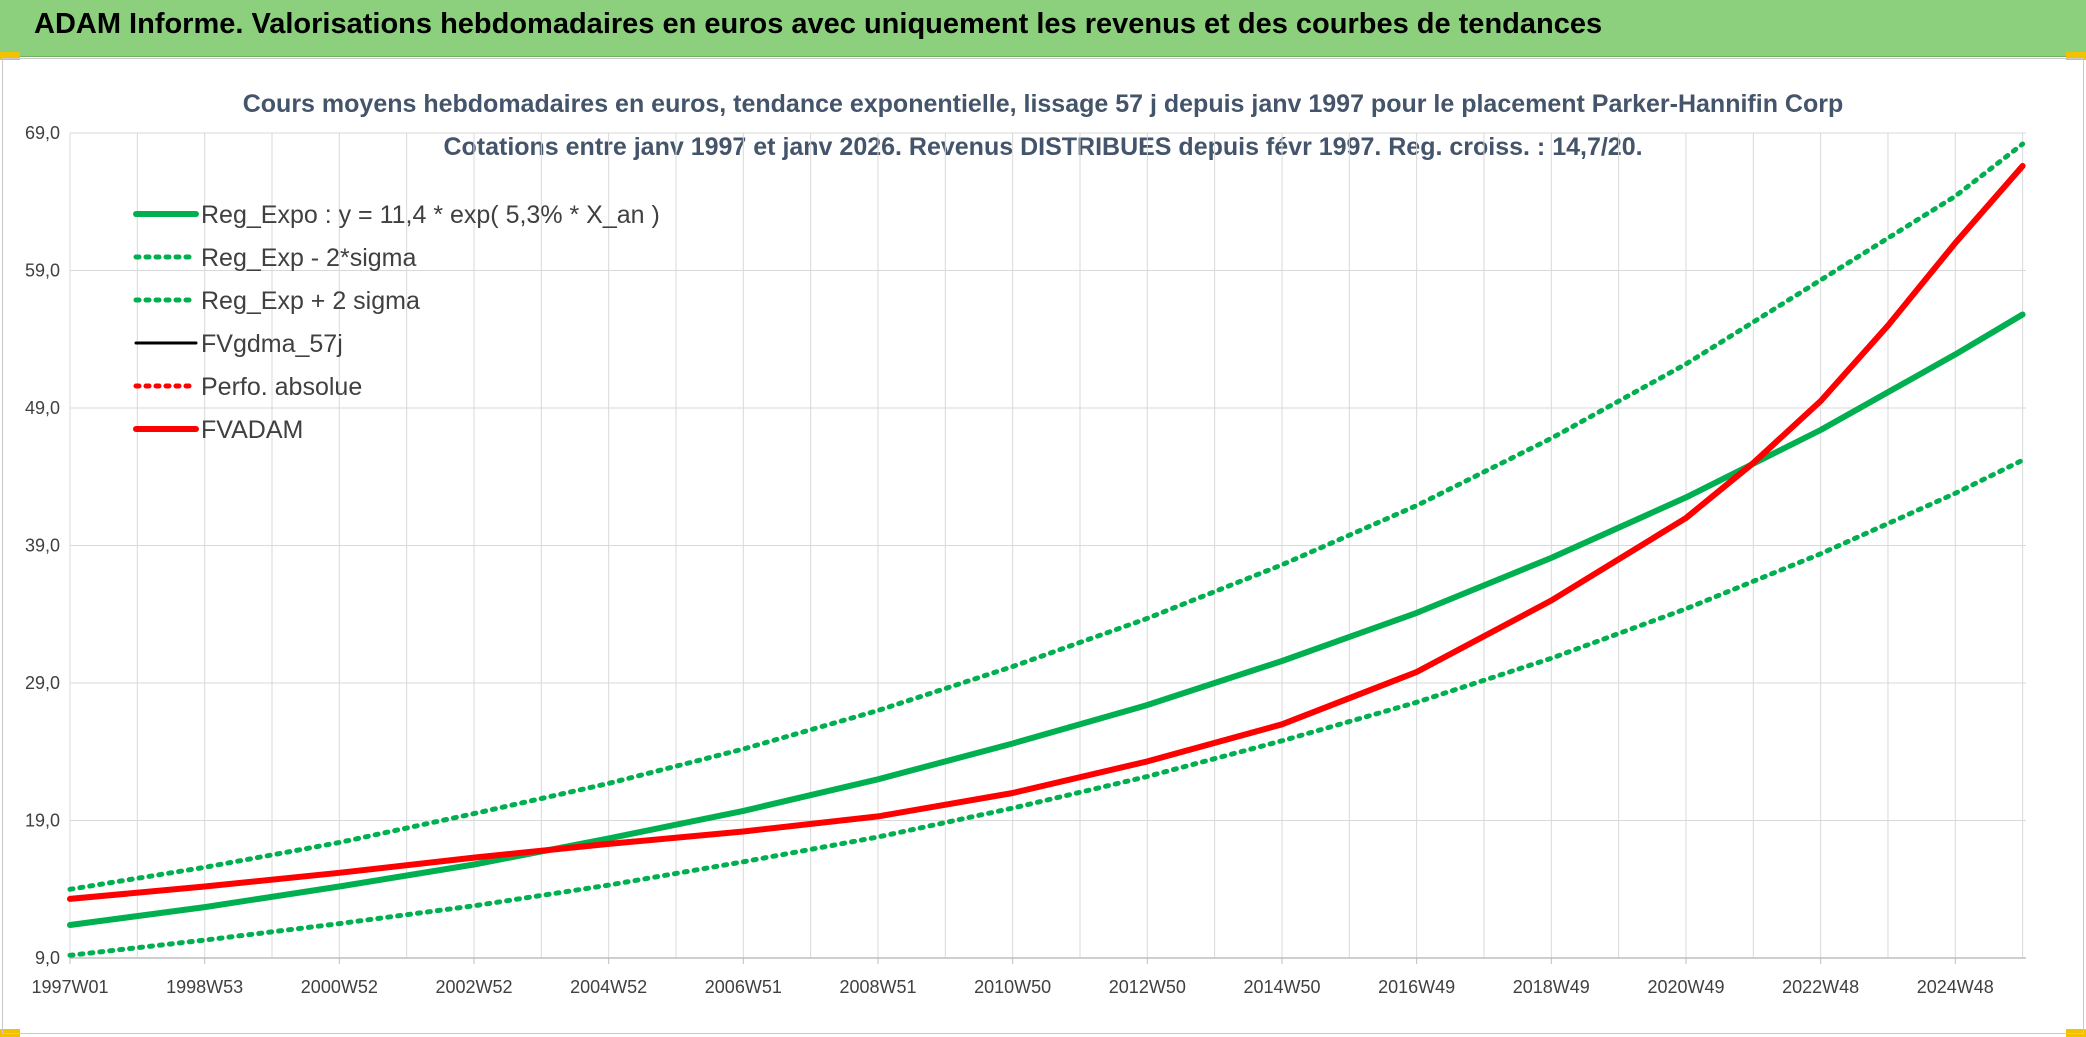  I want to click on x-tick-label: 2004W52, so click(608, 987).